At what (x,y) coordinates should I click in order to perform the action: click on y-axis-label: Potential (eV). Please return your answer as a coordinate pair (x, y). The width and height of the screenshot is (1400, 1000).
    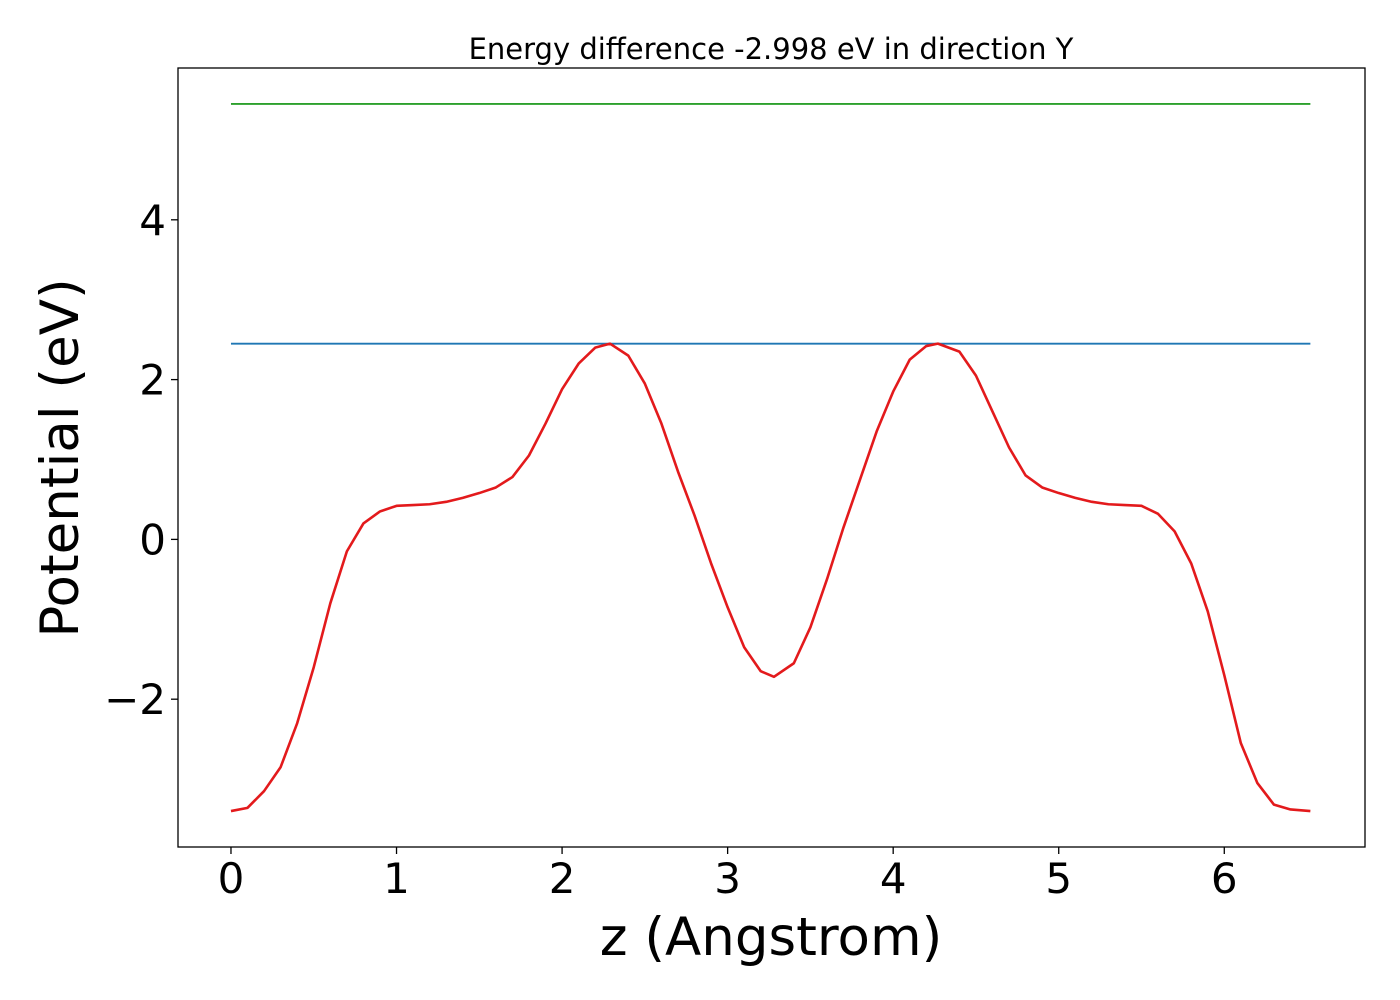
    Looking at the image, I should click on (60, 457).